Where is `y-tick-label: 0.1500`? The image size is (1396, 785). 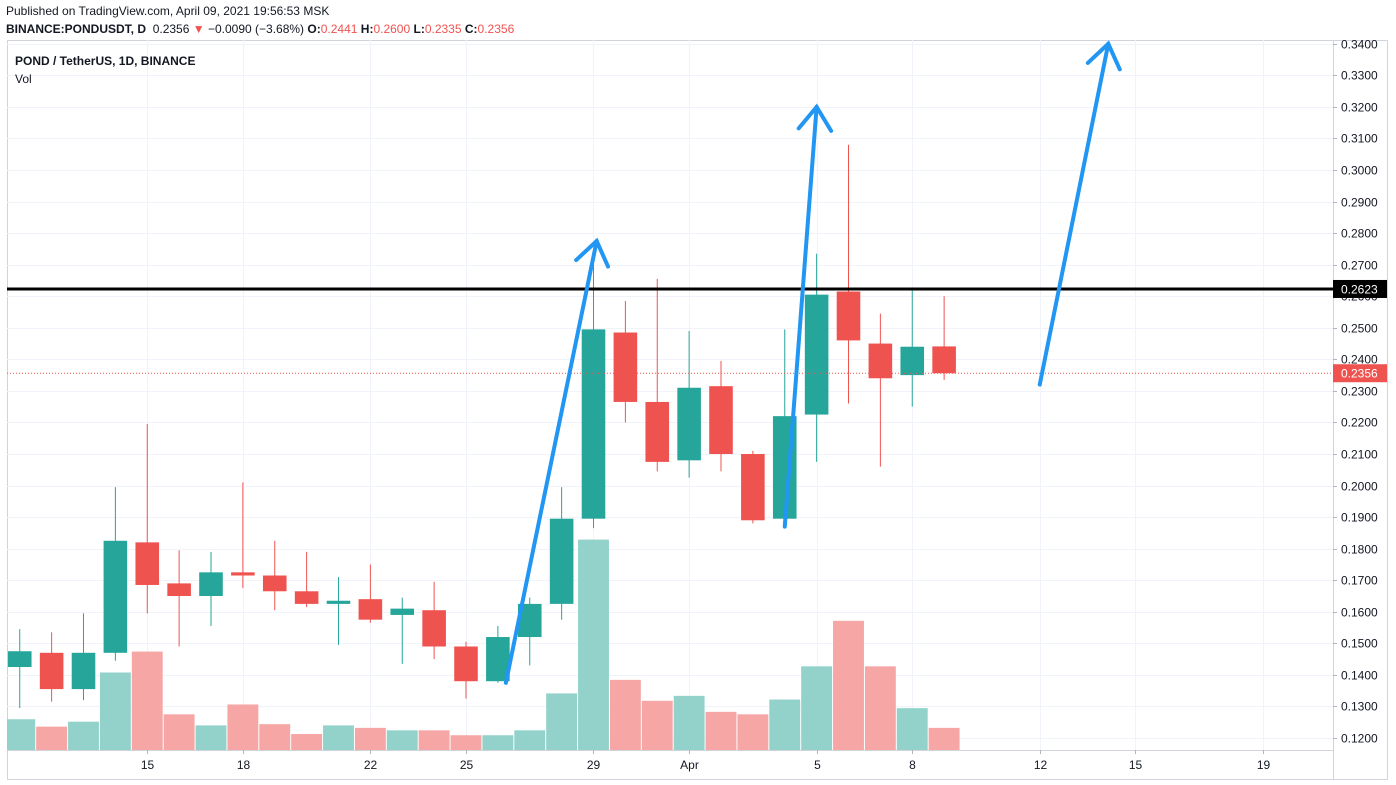
y-tick-label: 0.1500 is located at coordinates (1359, 644).